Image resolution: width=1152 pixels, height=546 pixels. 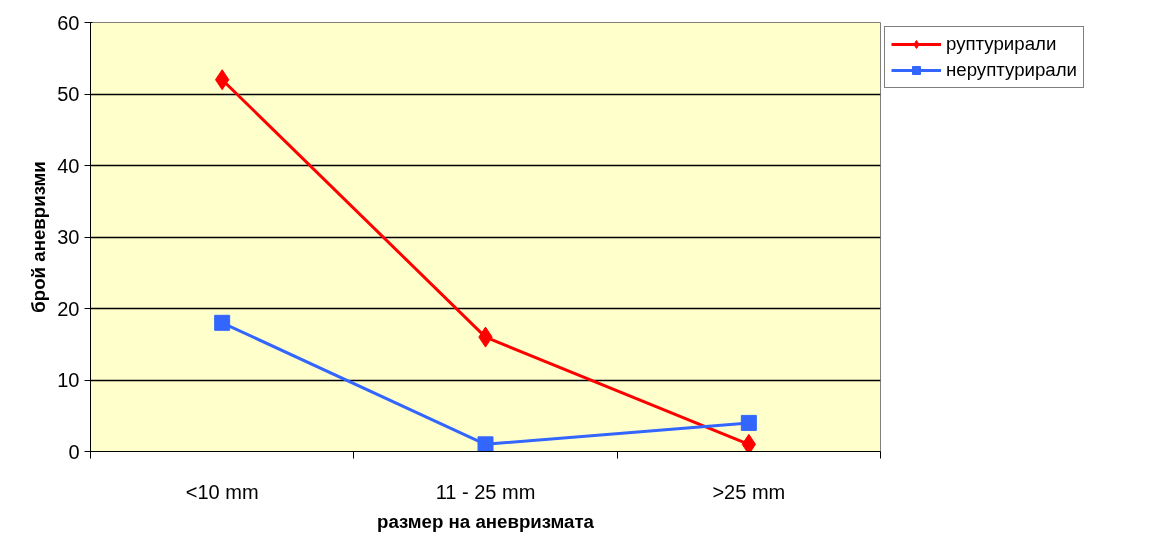 What do you see at coordinates (74, 451) in the screenshot?
I see `y-tick-label: 0` at bounding box center [74, 451].